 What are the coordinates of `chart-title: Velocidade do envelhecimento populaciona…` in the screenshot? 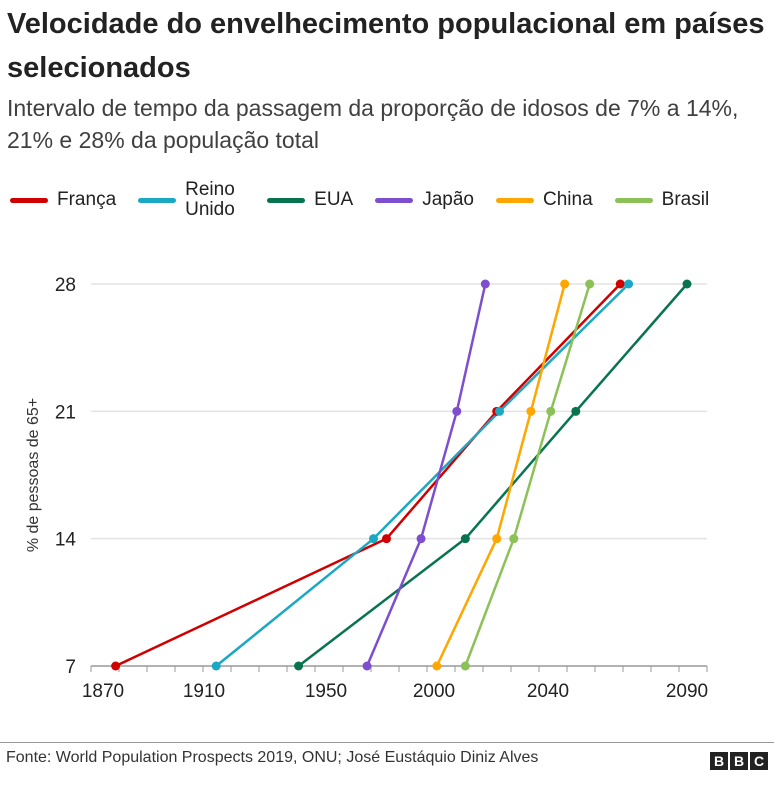 It's located at (386, 46).